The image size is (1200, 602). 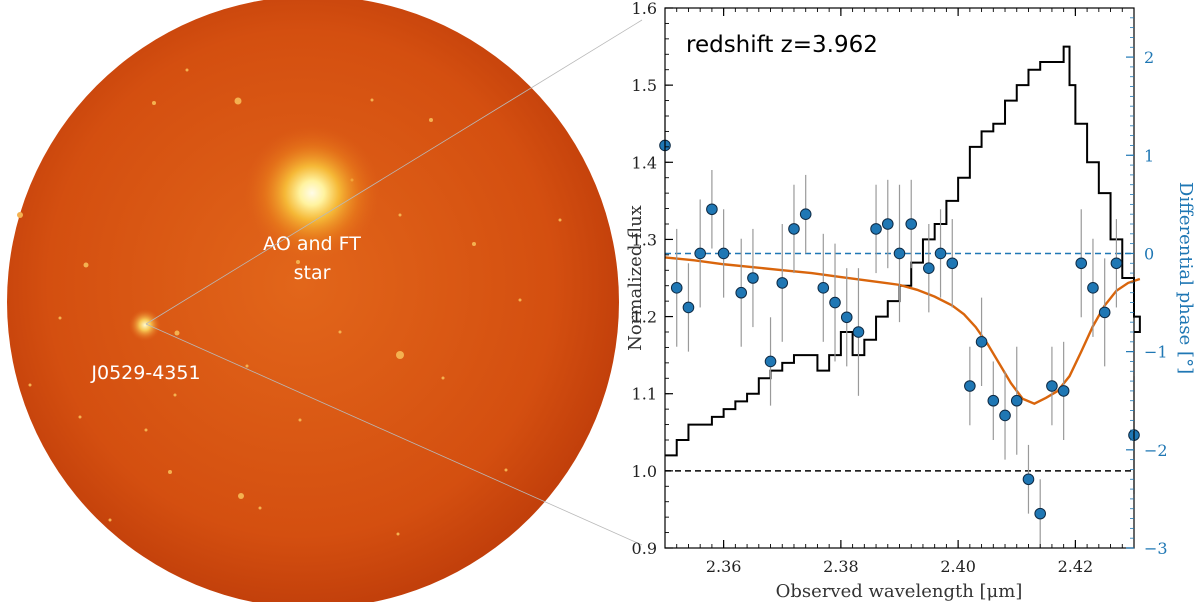 I want to click on target-label: J0529-4351, so click(x=145, y=373).